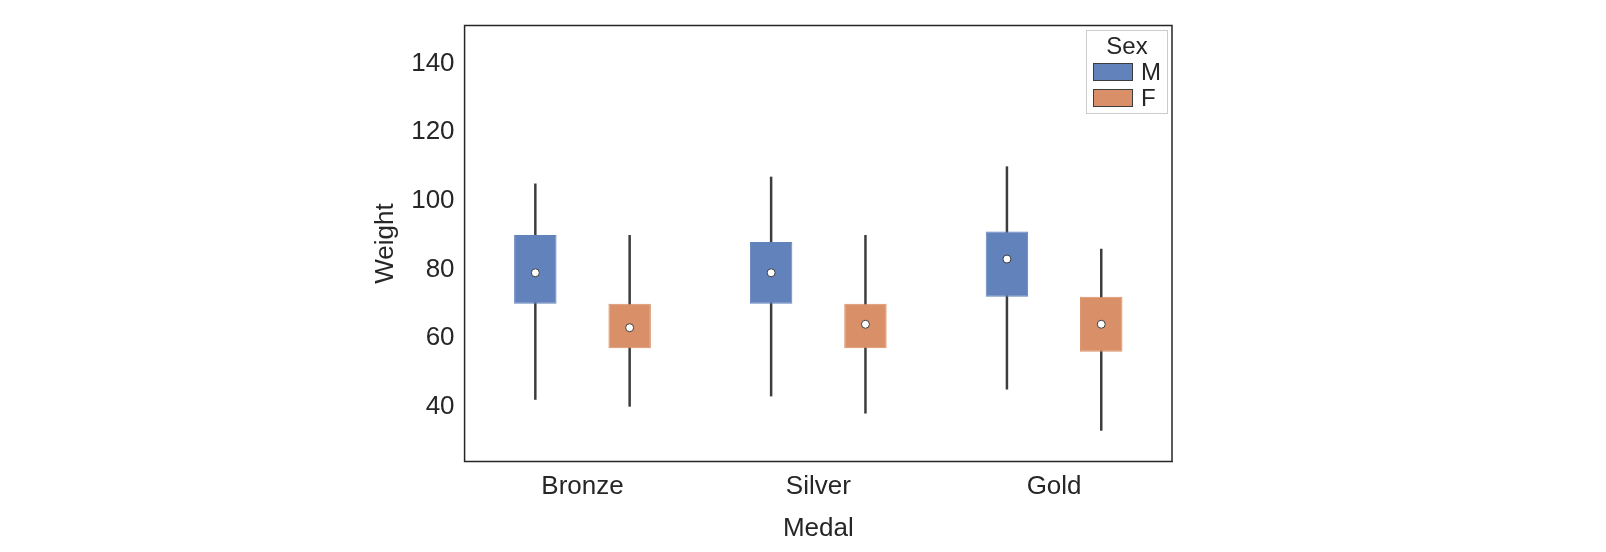 The height and width of the screenshot is (552, 1606). Describe the element at coordinates (1054, 485) in the screenshot. I see `x-tick-label: Gold` at that location.